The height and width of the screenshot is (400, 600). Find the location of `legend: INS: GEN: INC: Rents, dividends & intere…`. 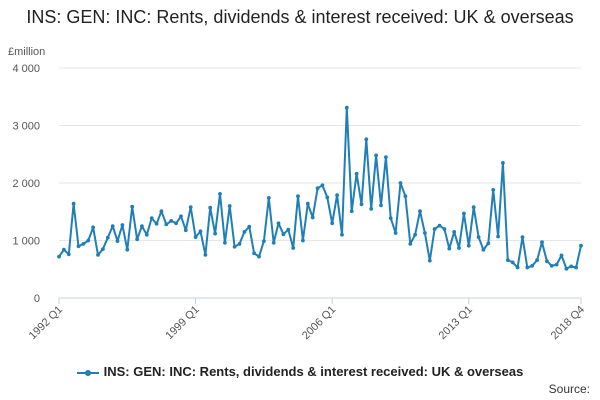

legend: INS: GEN: INC: Rents, dividends & intere… is located at coordinates (300, 371).